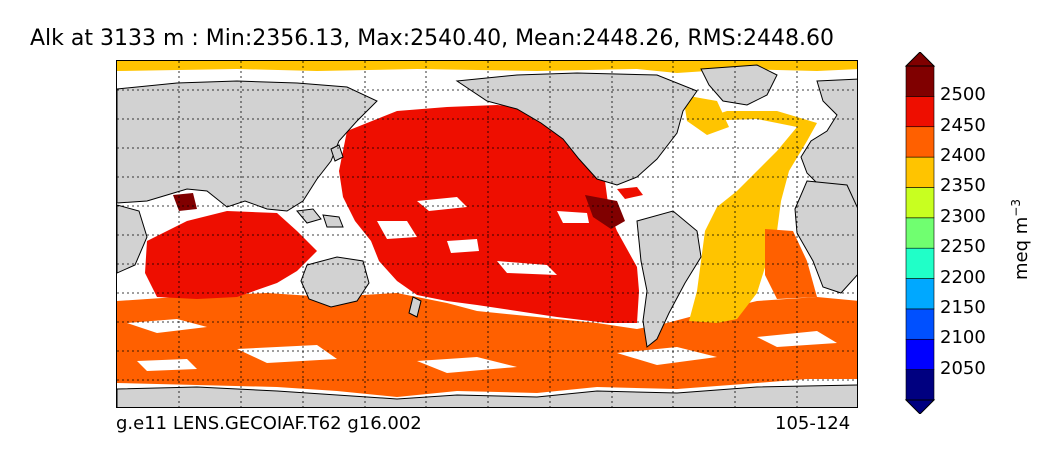 The height and width of the screenshot is (464, 1060). What do you see at coordinates (963, 95) in the screenshot?
I see `colorbar-tick-label: 2500` at bounding box center [963, 95].